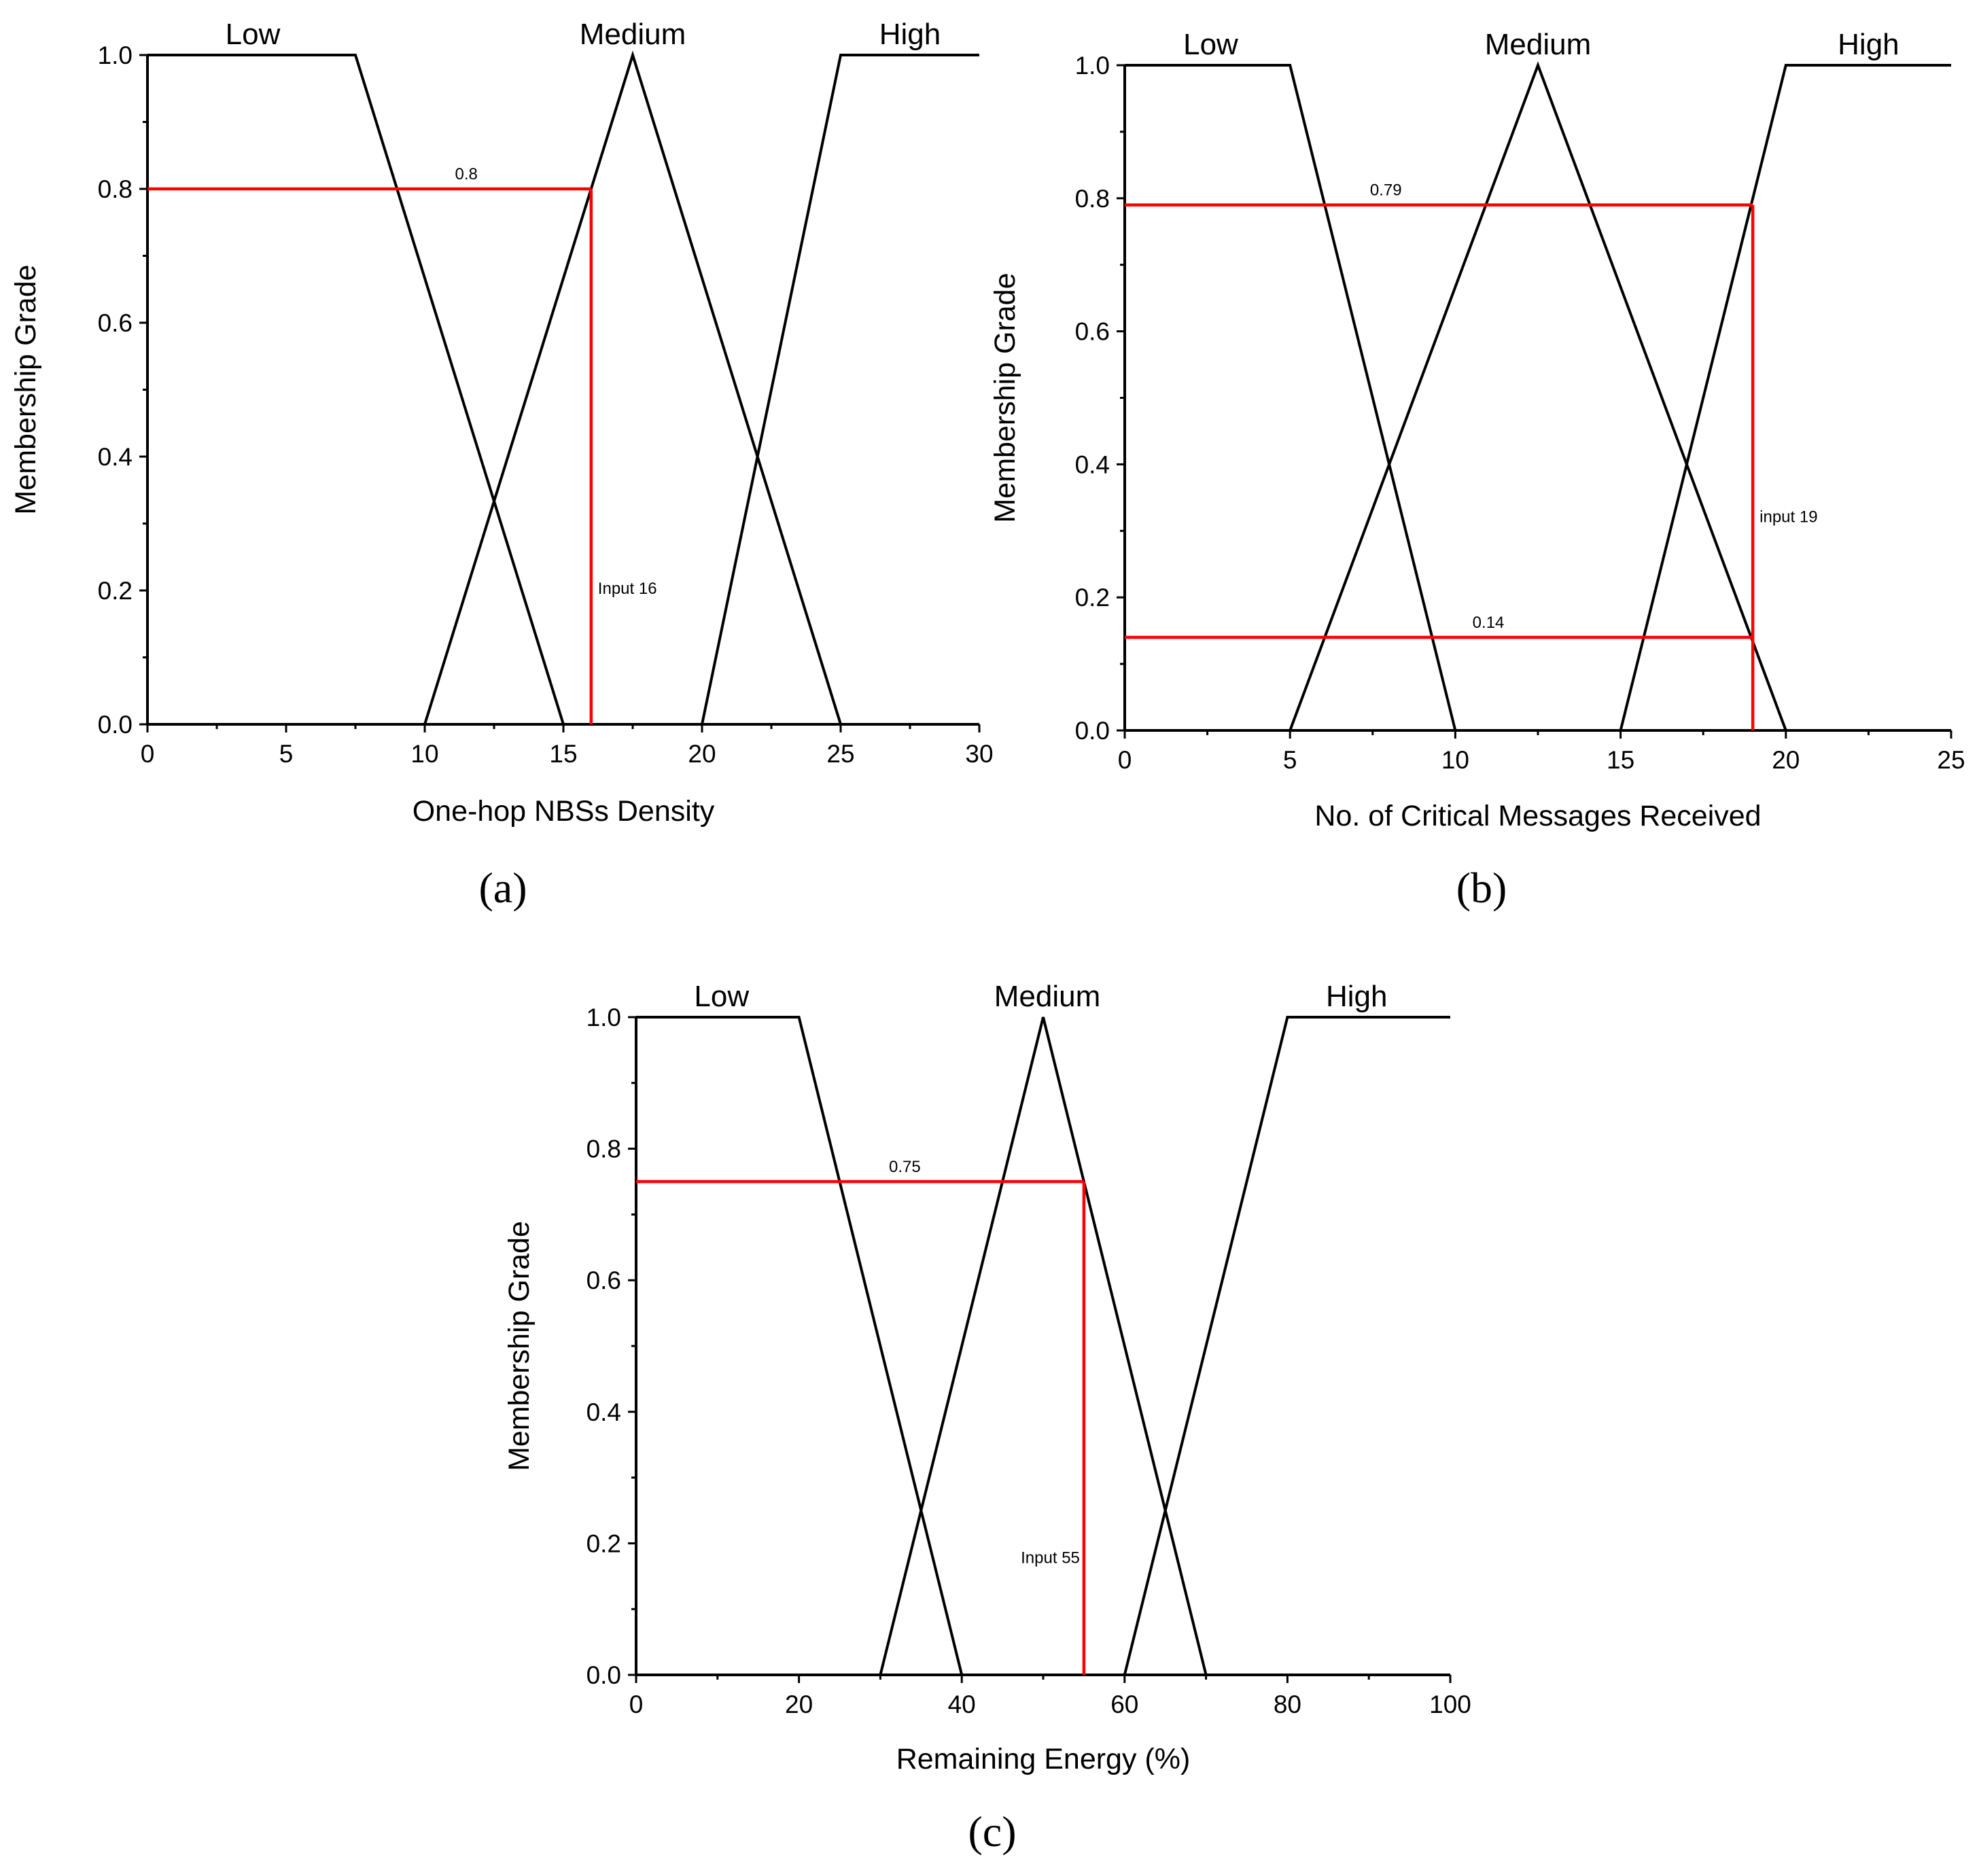 This screenshot has height=1876, width=1979. I want to click on x-tick-label: 30, so click(979, 754).